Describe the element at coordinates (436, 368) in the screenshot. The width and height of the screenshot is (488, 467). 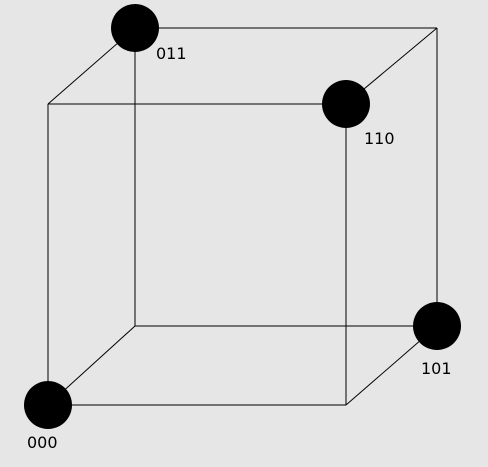
I see `vertex-label-101: 101` at that location.